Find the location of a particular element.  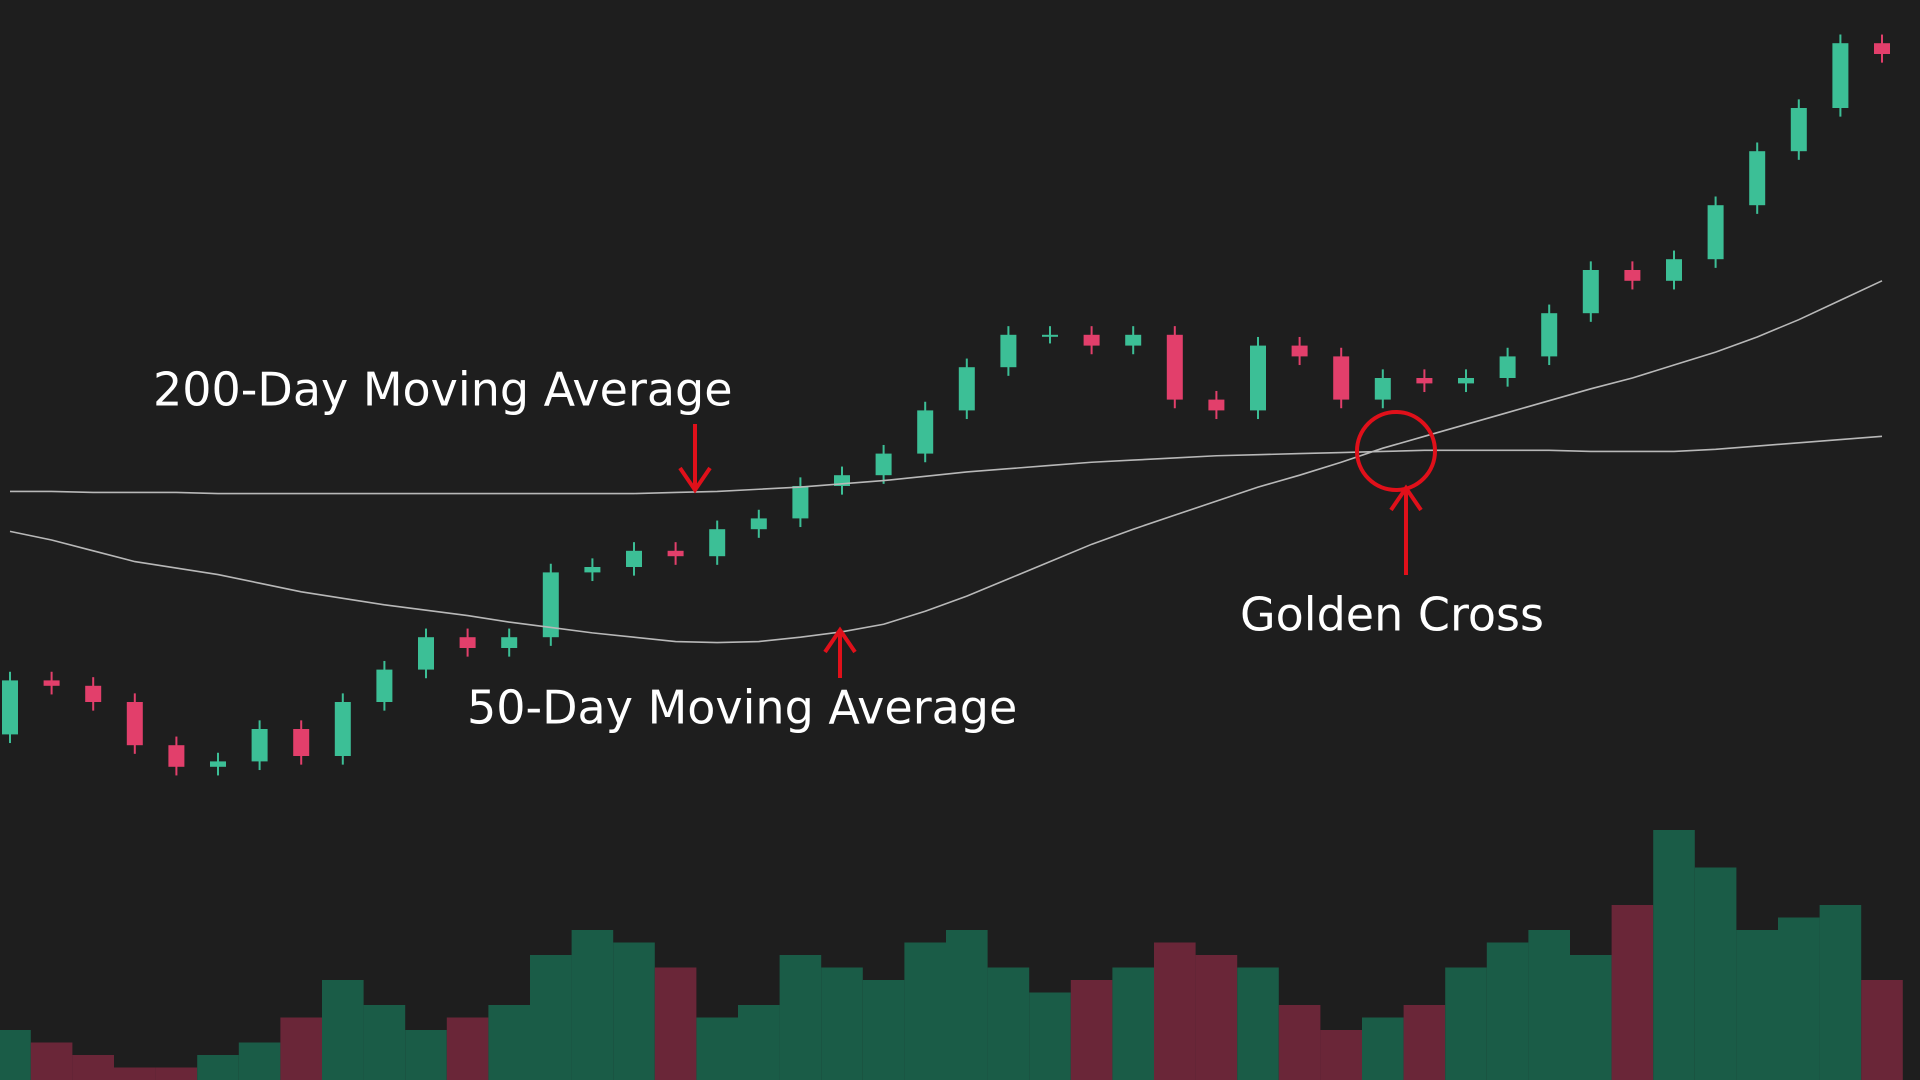

annotation-label: Golden Cross is located at coordinates (1392, 615).